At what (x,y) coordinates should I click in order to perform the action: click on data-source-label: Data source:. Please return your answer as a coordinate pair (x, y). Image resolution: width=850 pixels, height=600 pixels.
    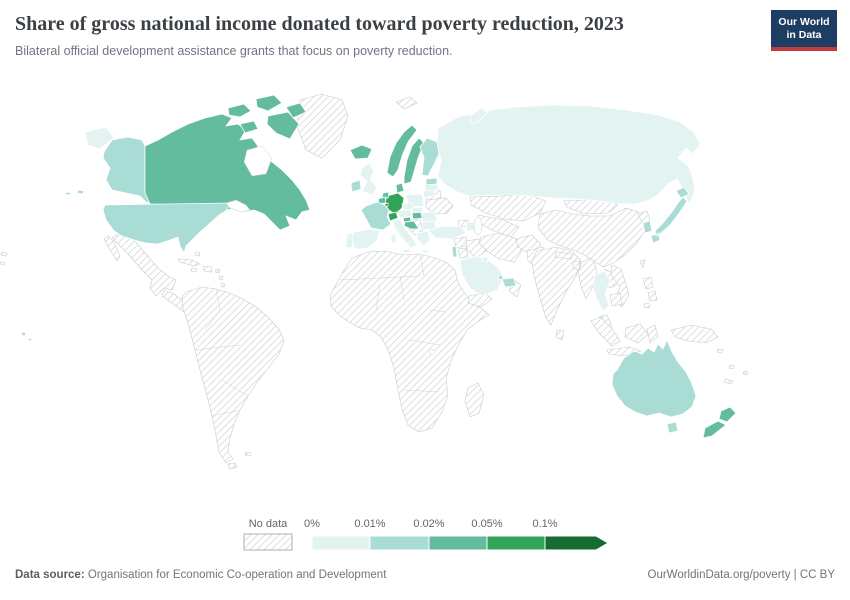
    Looking at the image, I should click on (50, 575).